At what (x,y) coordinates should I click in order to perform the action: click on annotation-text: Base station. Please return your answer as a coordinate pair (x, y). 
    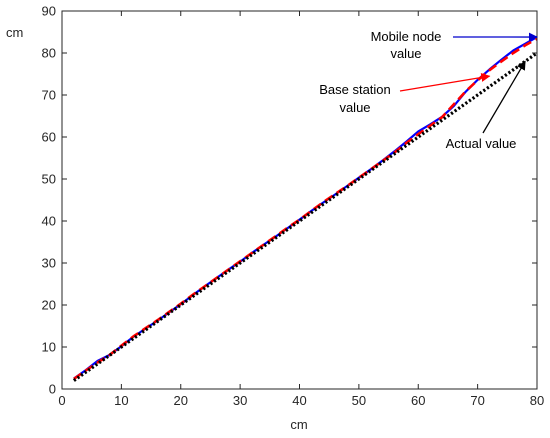
    Looking at the image, I should click on (355, 89).